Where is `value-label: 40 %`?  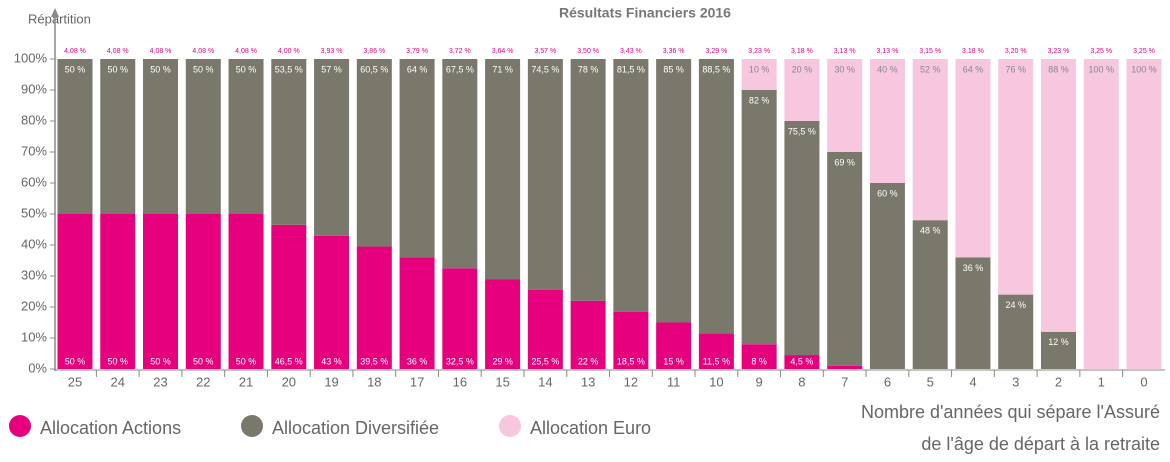 value-label: 40 % is located at coordinates (887, 69).